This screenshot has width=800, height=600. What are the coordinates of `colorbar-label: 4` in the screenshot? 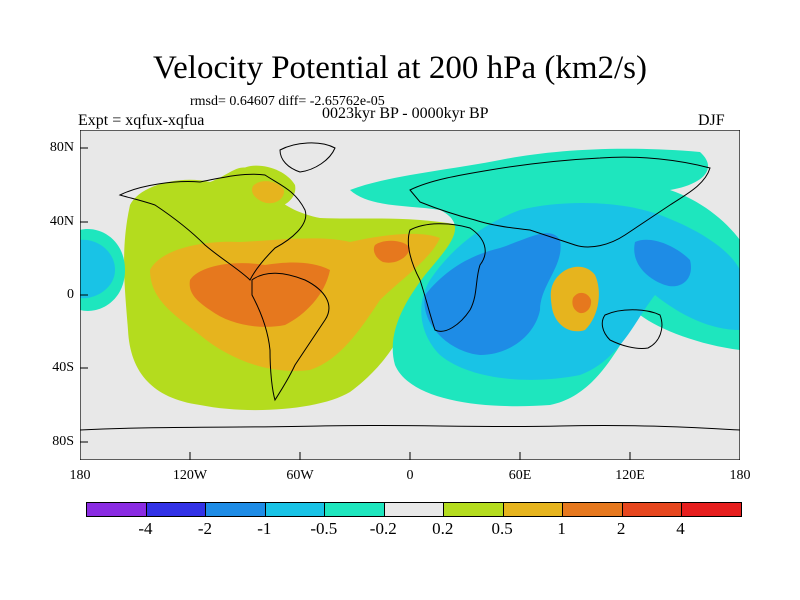 It's located at (680, 528).